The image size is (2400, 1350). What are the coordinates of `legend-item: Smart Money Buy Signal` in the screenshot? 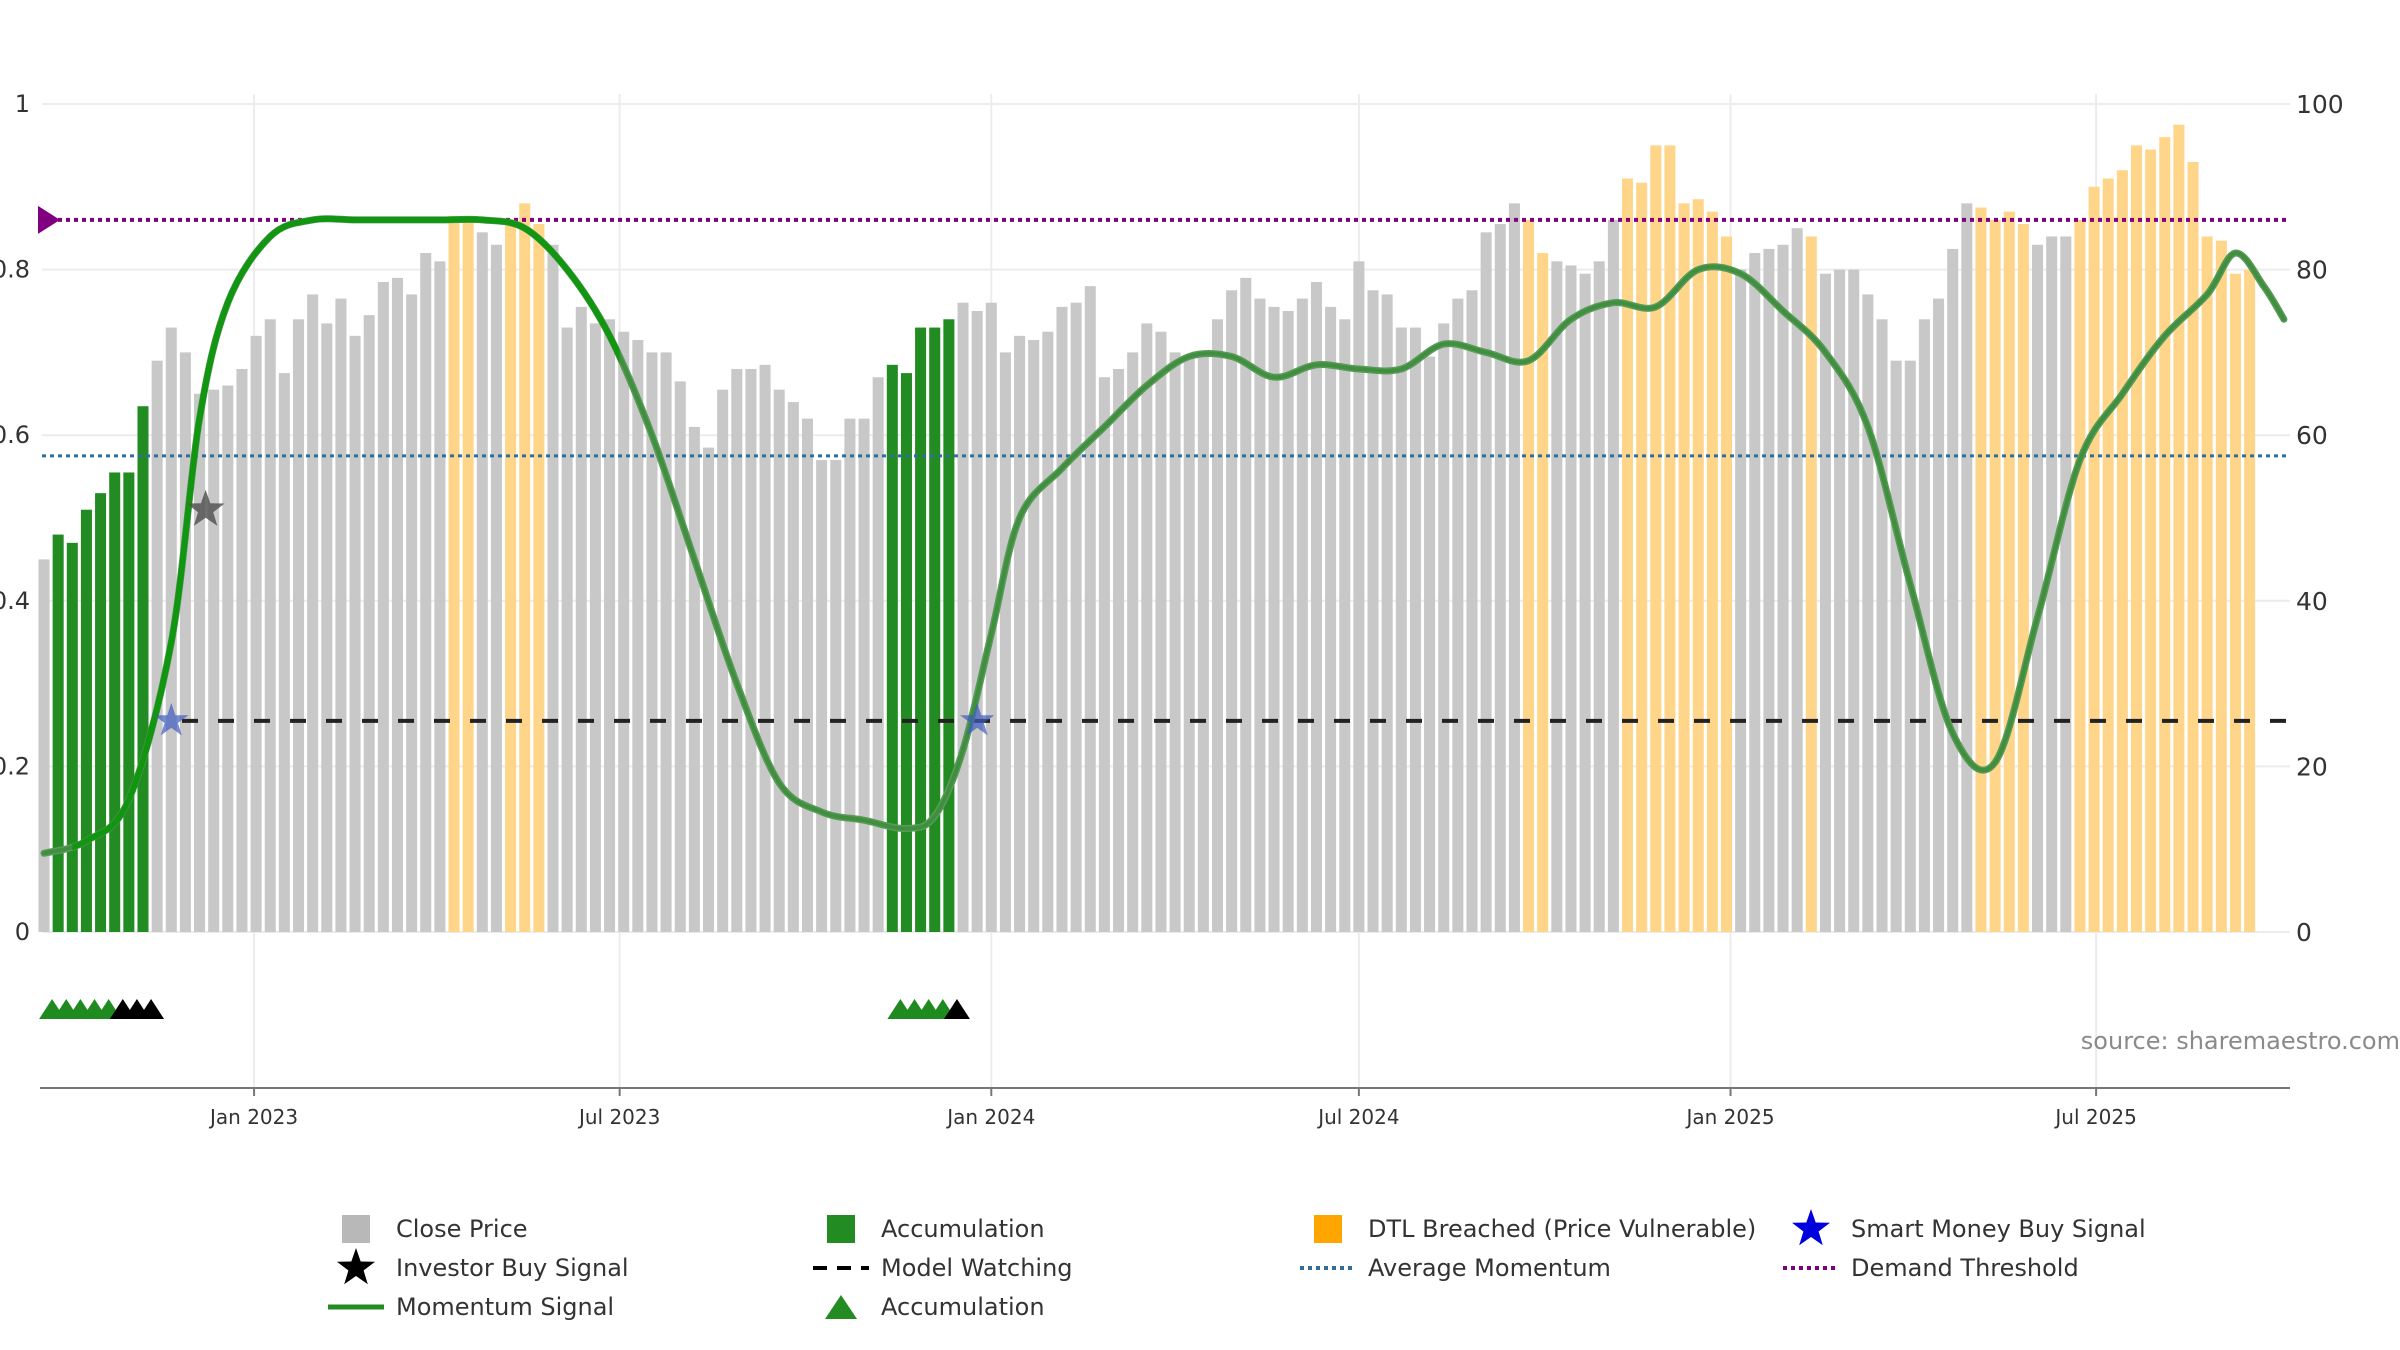 It's located at (1969, 1227).